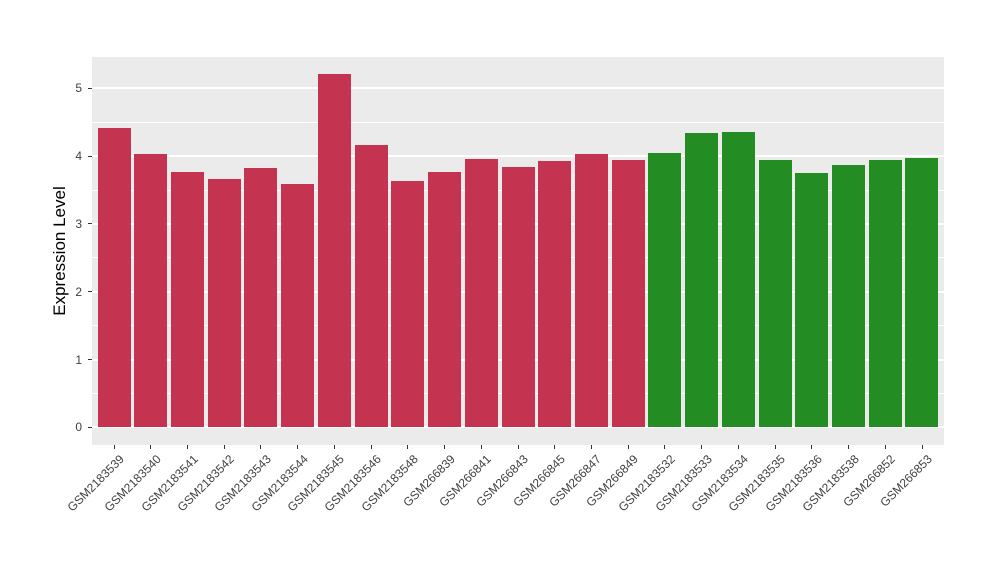 The image size is (1000, 580). Describe the element at coordinates (59, 251) in the screenshot. I see `y-axis-title: Expression Level` at that location.